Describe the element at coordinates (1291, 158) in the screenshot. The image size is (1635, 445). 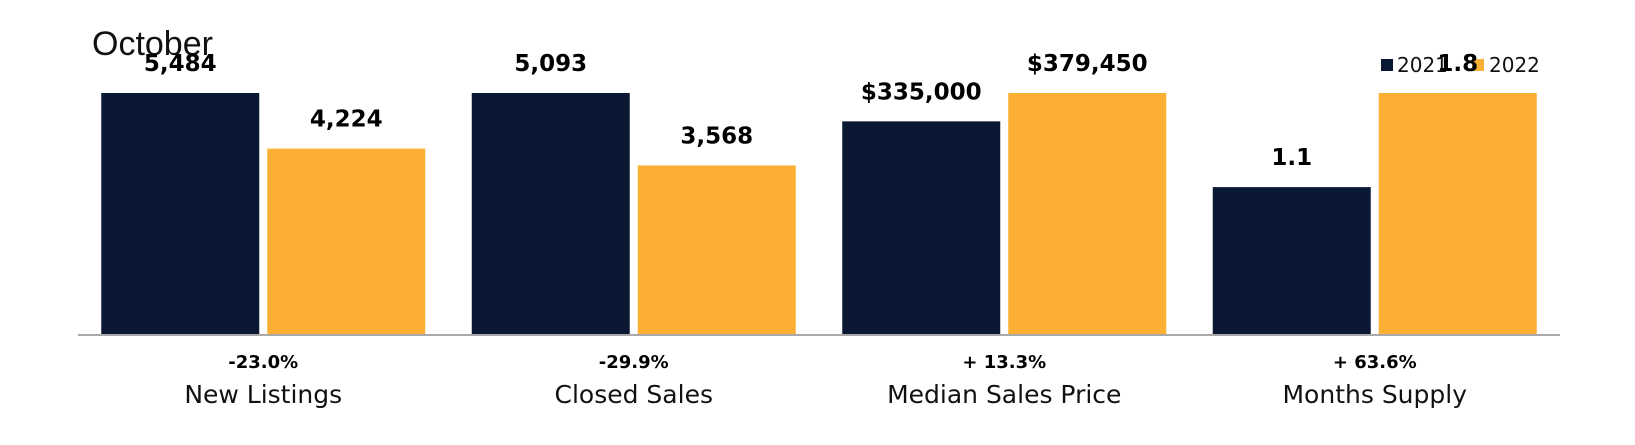
I see `value-label-months-supply-2021: 1.1` at that location.